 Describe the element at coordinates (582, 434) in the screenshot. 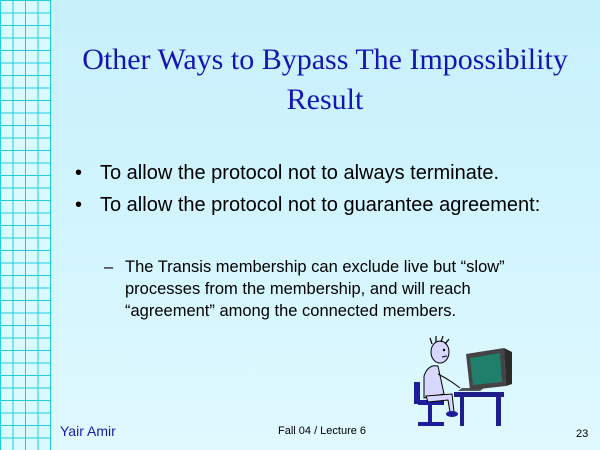

I see `page-number: 23` at that location.